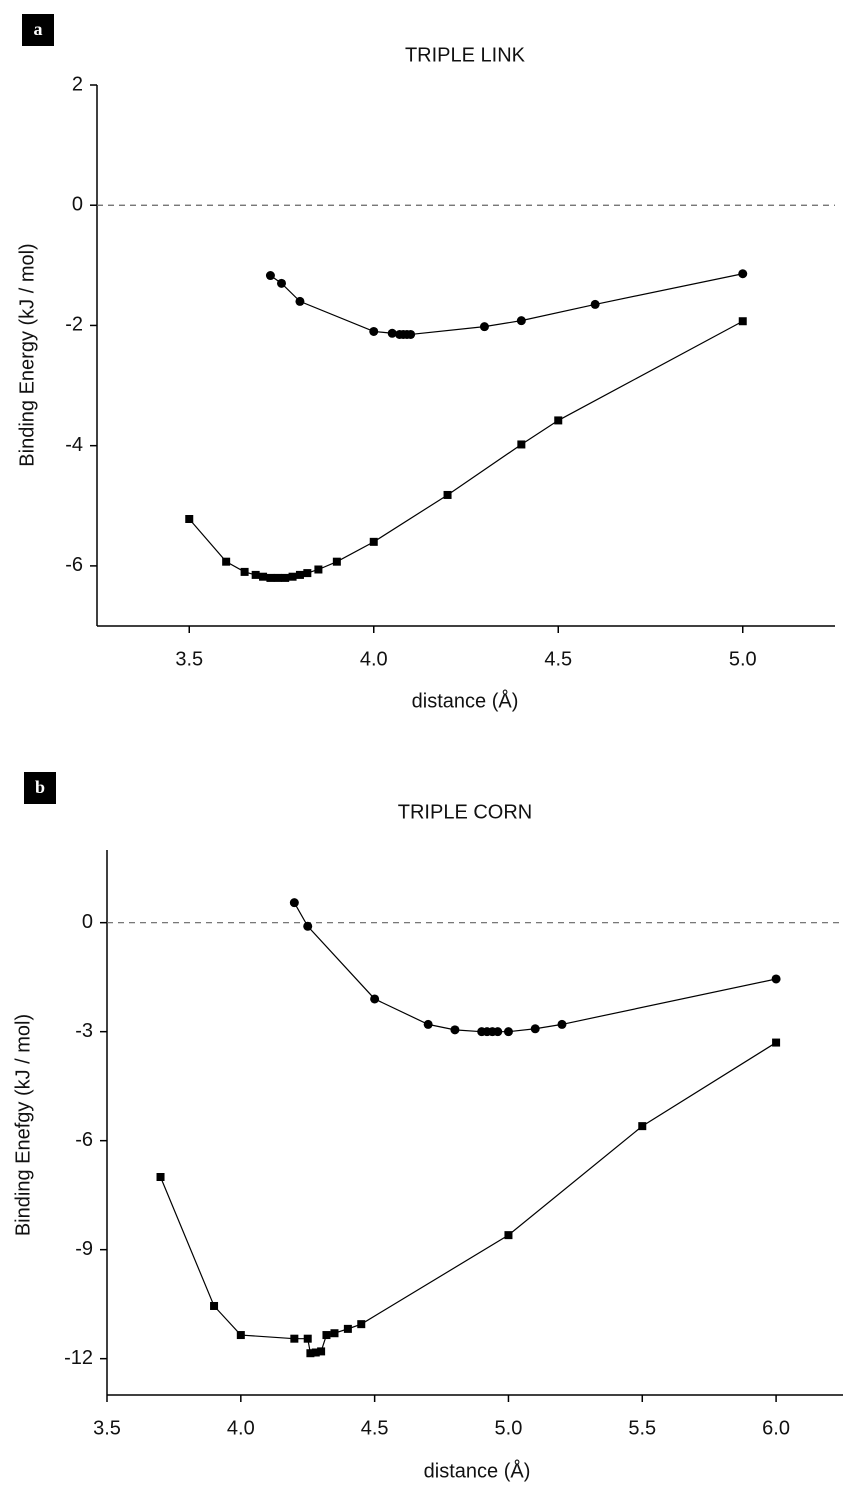 The height and width of the screenshot is (1486, 843). I want to click on x-tick-label: 5.5, so click(642, 1428).